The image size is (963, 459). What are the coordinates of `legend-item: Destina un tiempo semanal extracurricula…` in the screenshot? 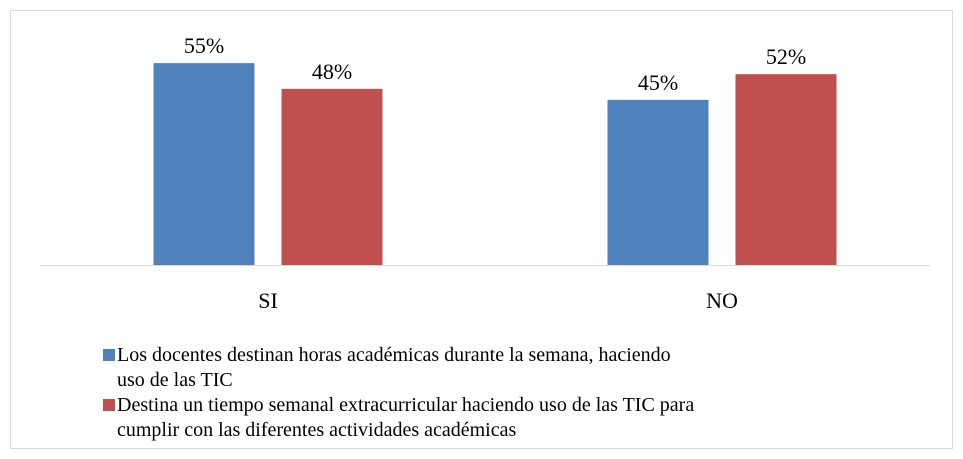 It's located at (403, 418).